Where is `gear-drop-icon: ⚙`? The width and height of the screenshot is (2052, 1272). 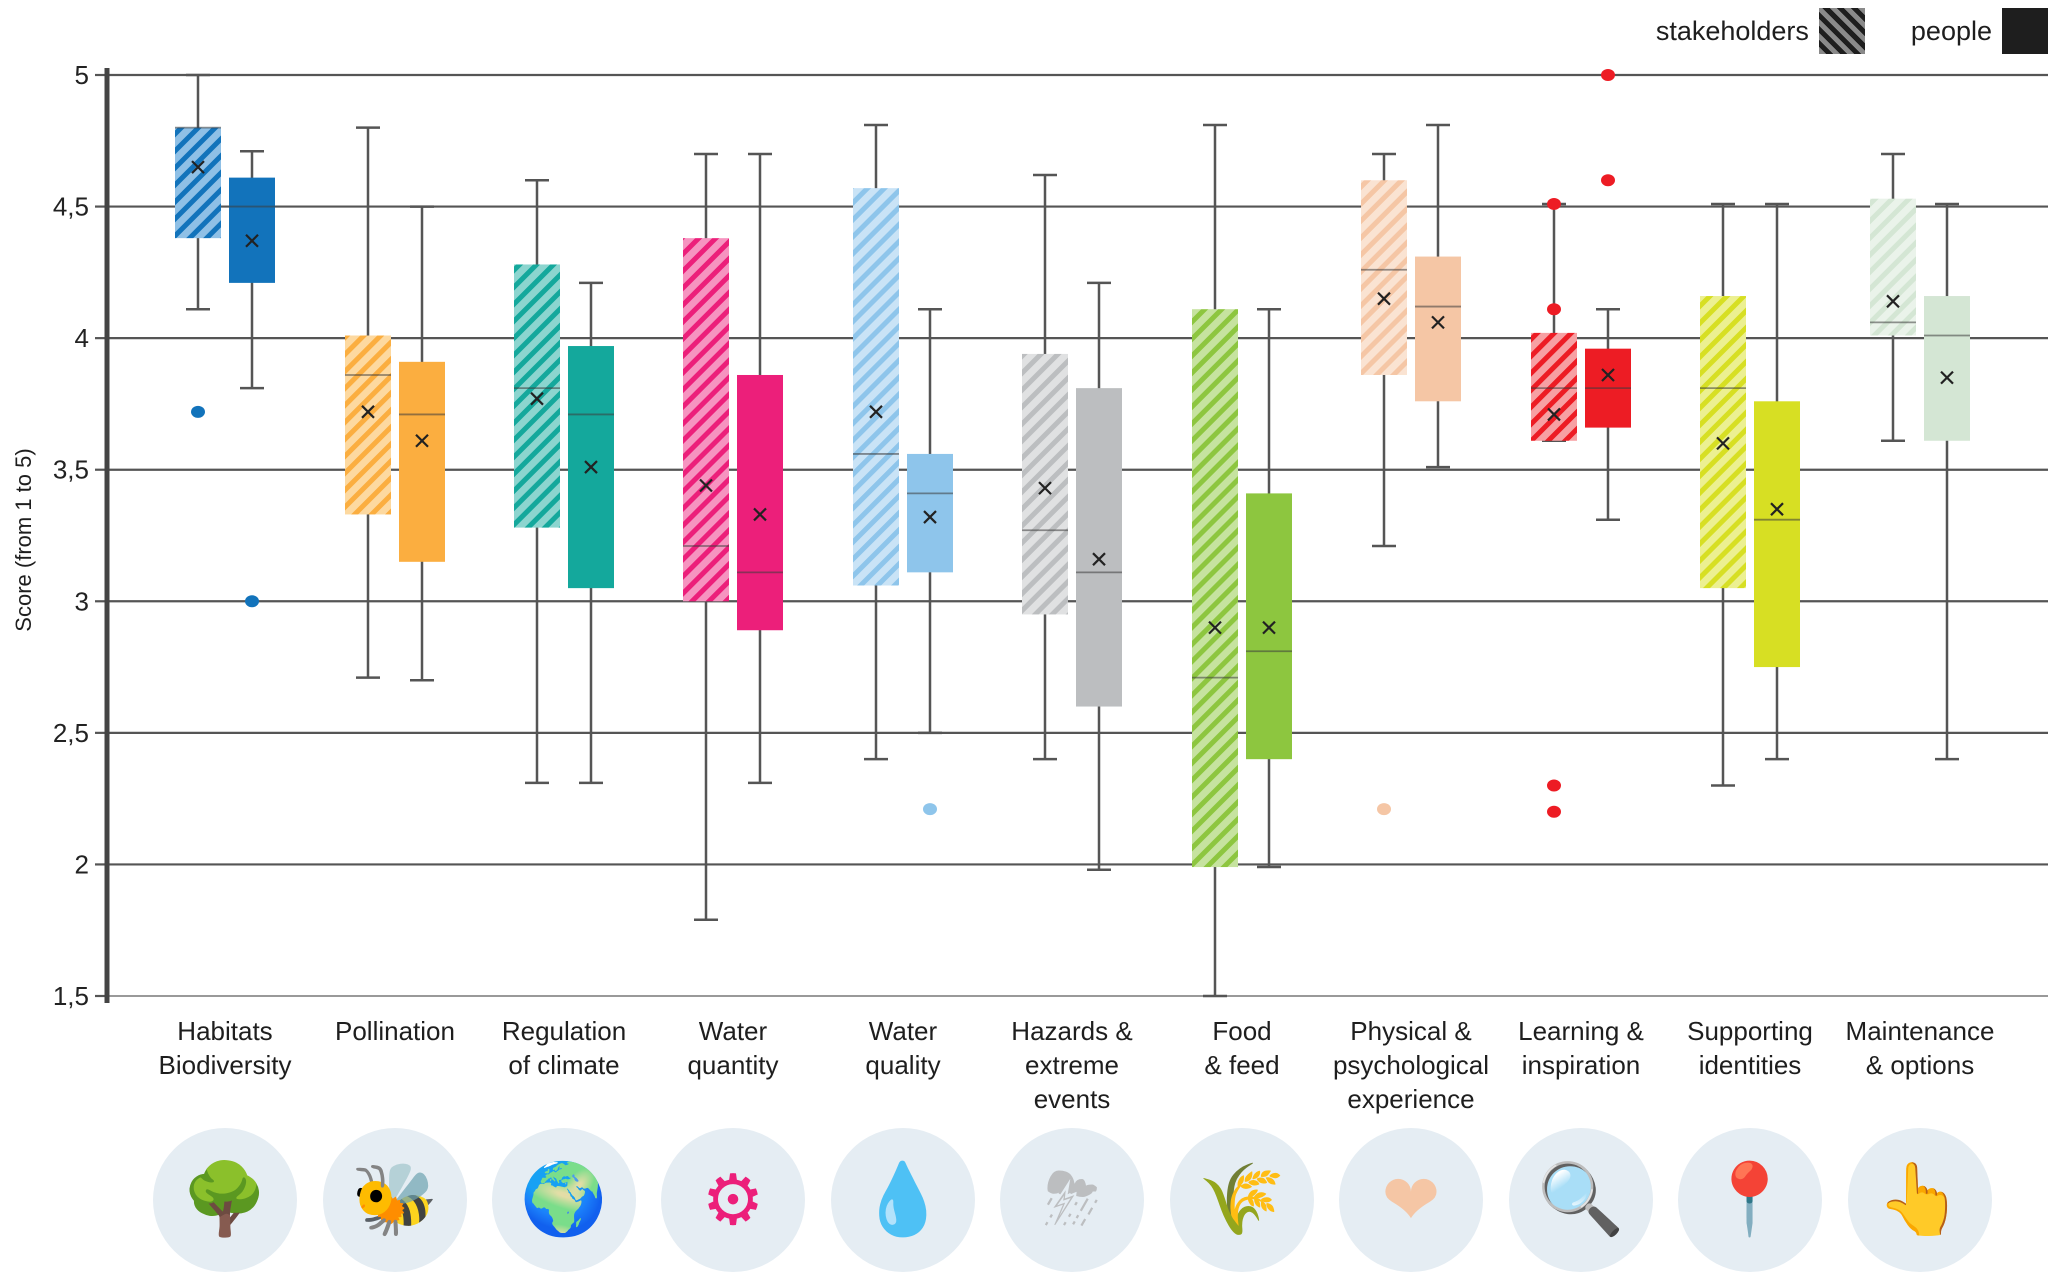
gear-drop-icon: ⚙ is located at coordinates (733, 1200).